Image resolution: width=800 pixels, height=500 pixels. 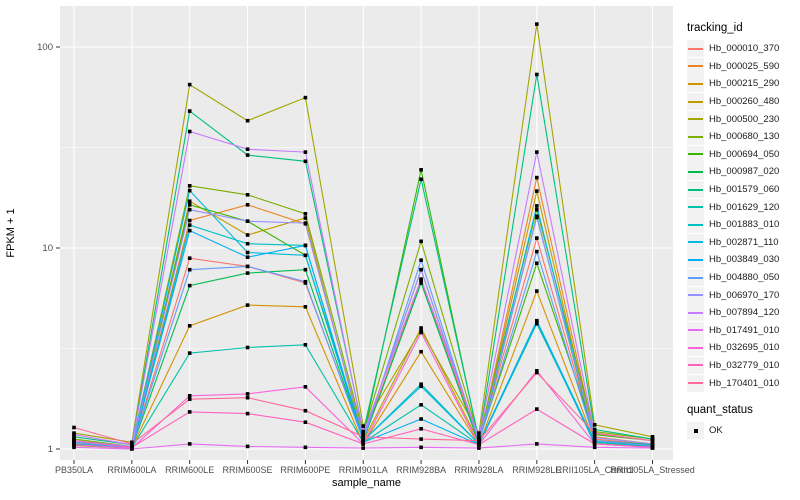 I want to click on legend-entry-Hb_001883_010: Hb_001883_010, so click(x=743, y=225).